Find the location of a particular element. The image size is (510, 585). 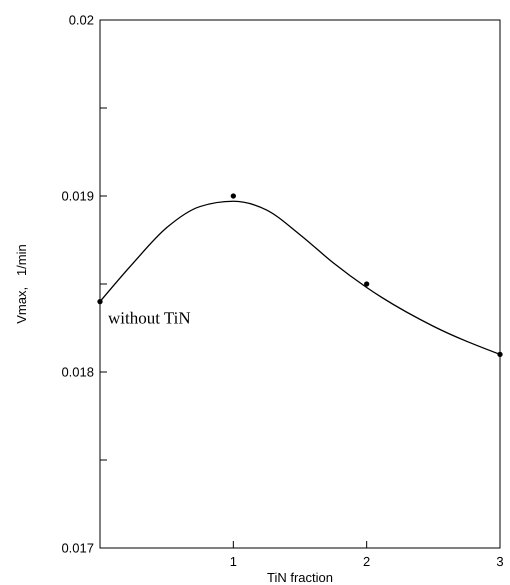

y-tick-label: 0.018 is located at coordinates (77, 372).